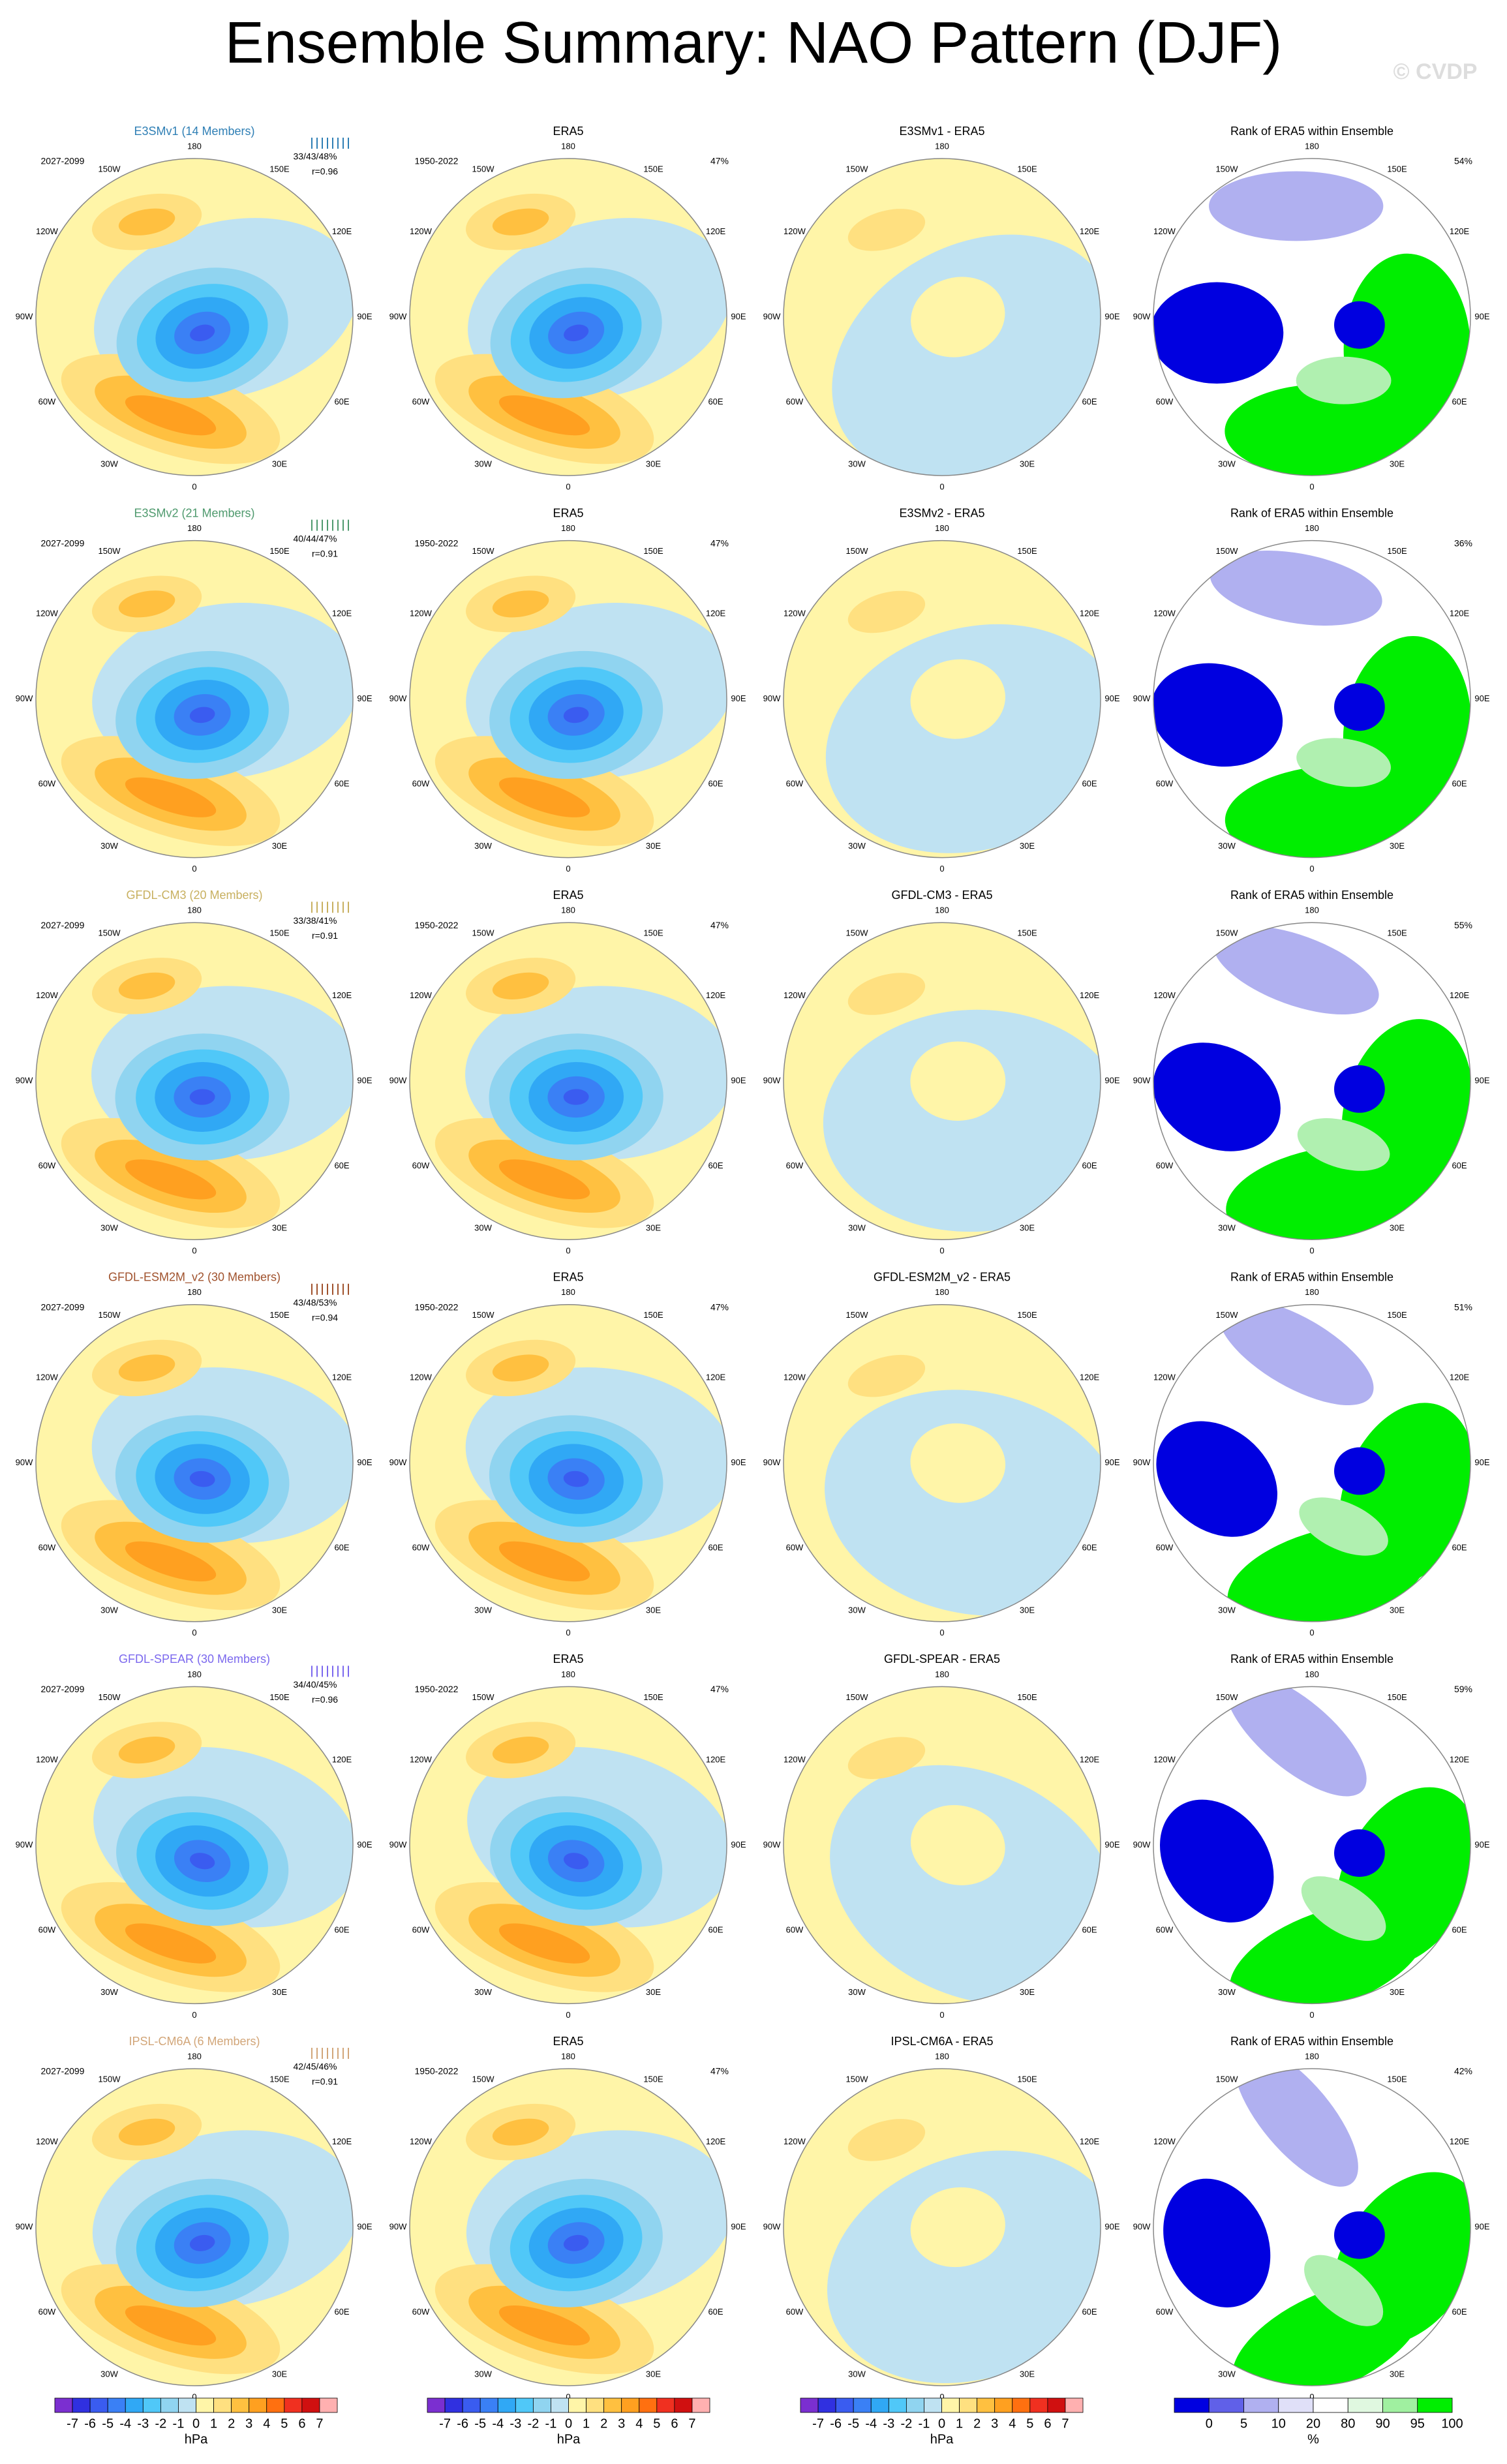  What do you see at coordinates (941, 131) in the screenshot?
I see `diff-title: E3SMv1 - ERA5` at bounding box center [941, 131].